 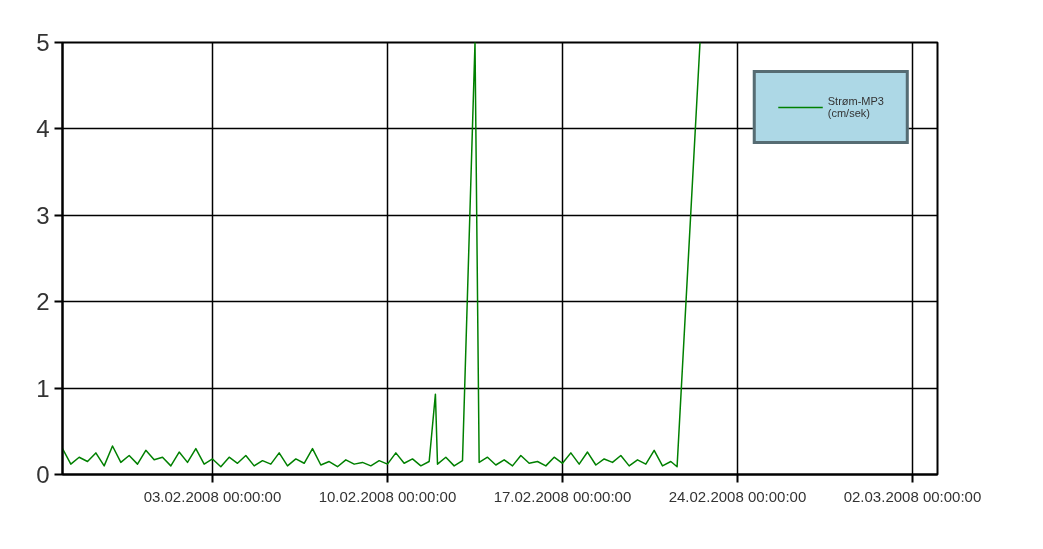 What do you see at coordinates (212, 496) in the screenshot?
I see `x-tick-label: 03.02.2008 00:00:00` at bounding box center [212, 496].